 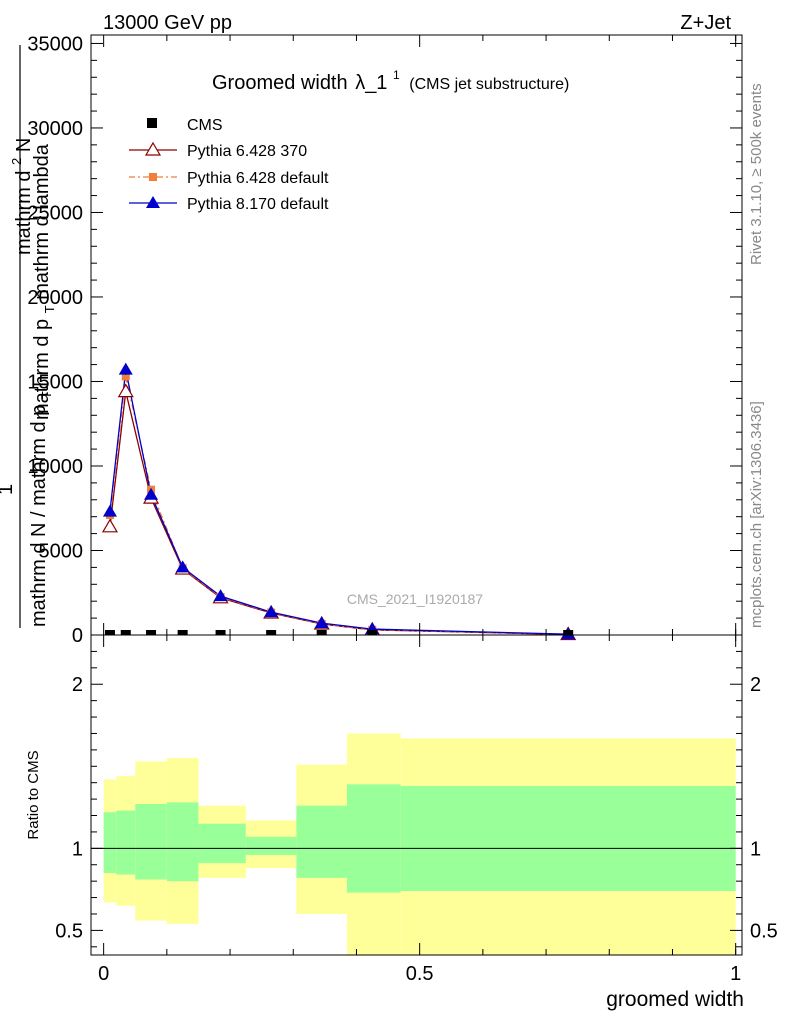 I want to click on main-y-tick-label: 0, so click(x=77, y=636).